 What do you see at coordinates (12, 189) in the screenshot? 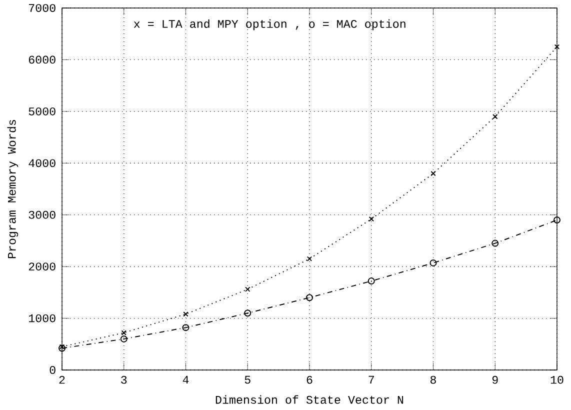
I see `y-axis-title: Program Memory Words` at bounding box center [12, 189].